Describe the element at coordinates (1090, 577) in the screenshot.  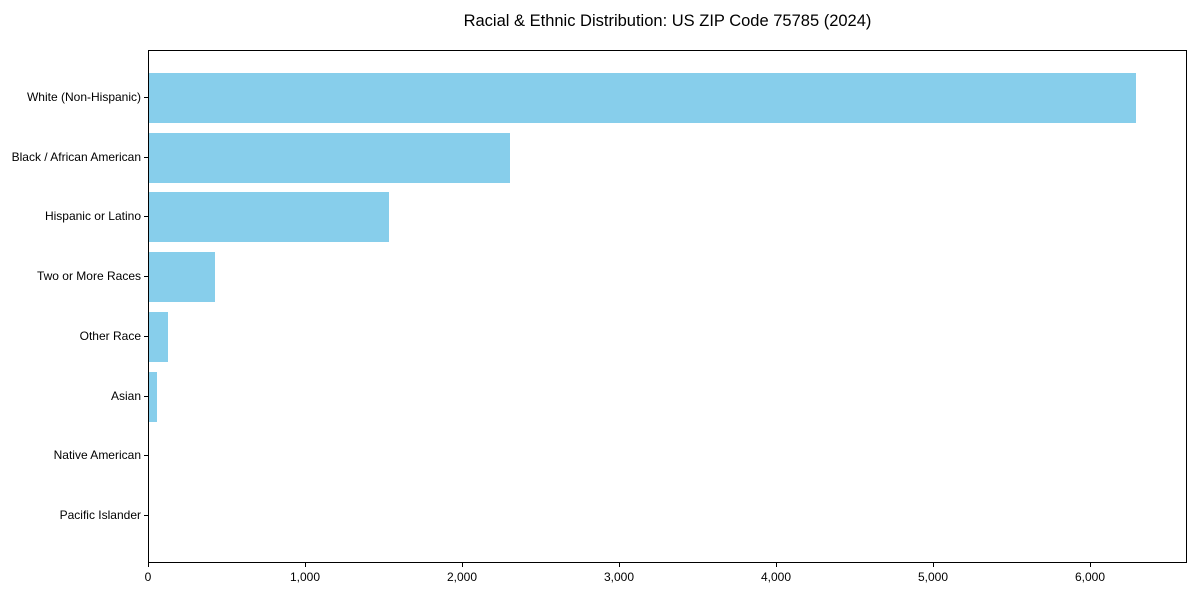
I see `x-tick-label-6000: 6,000` at that location.